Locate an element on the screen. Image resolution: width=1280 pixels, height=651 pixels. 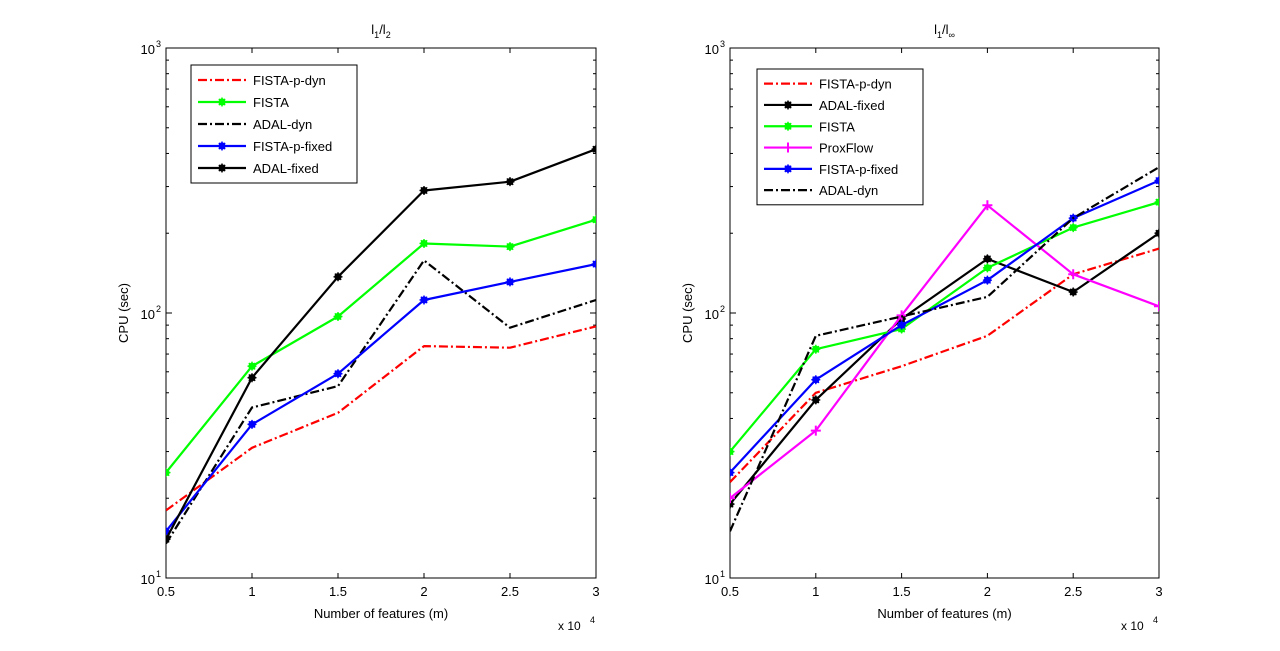
legend-label: ADAL-dyn is located at coordinates (848, 190).